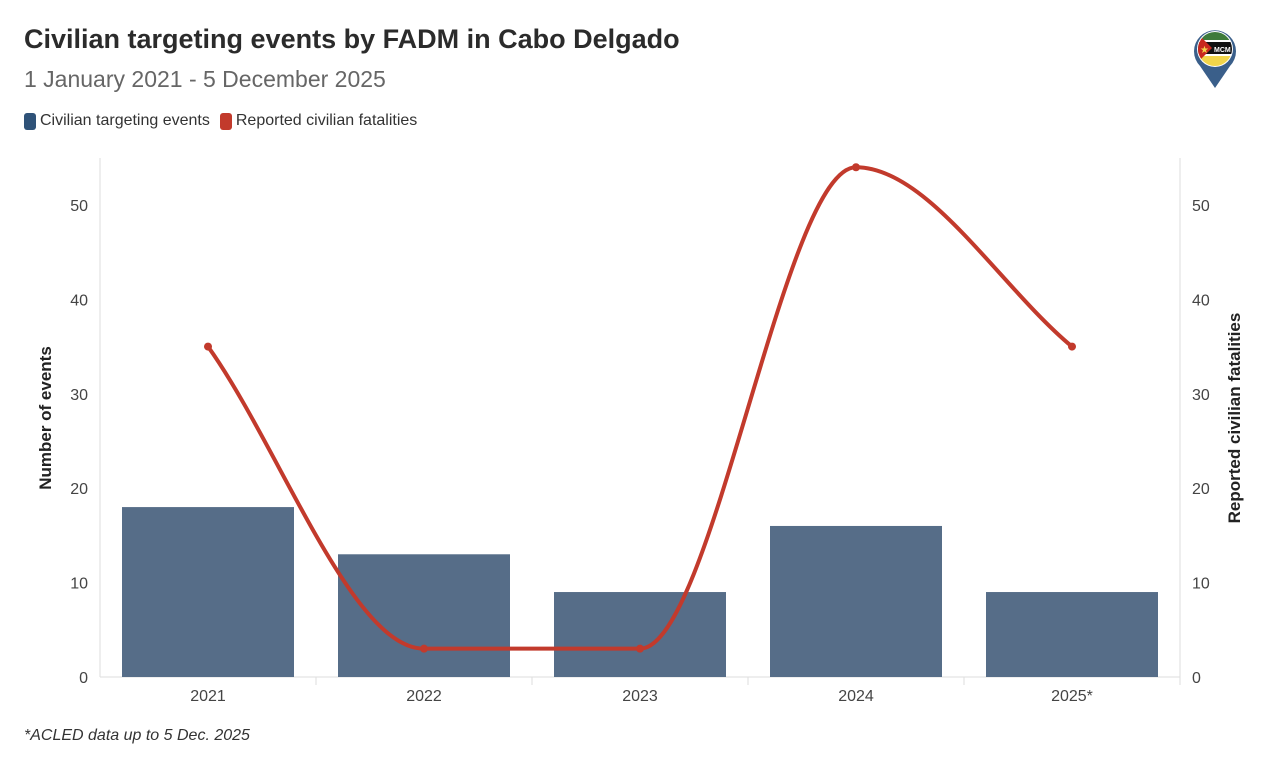 The height and width of the screenshot is (769, 1280). I want to click on chart-subtitle: 1 January 2021 - 5 December 2025, so click(205, 79).